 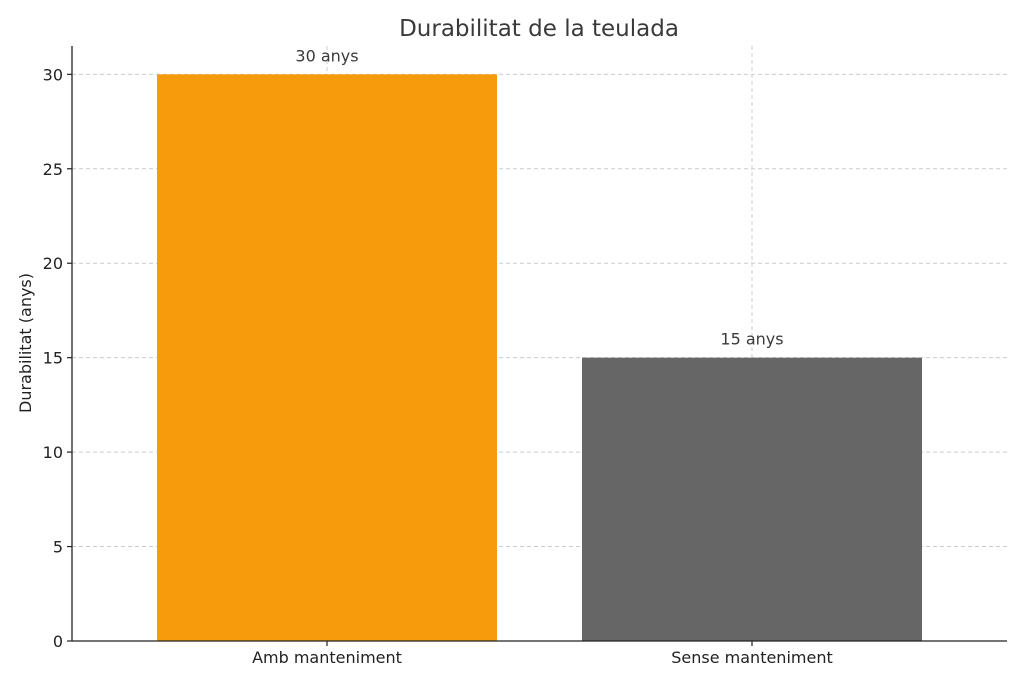 I want to click on y-tick-label: 5, so click(x=58, y=547).